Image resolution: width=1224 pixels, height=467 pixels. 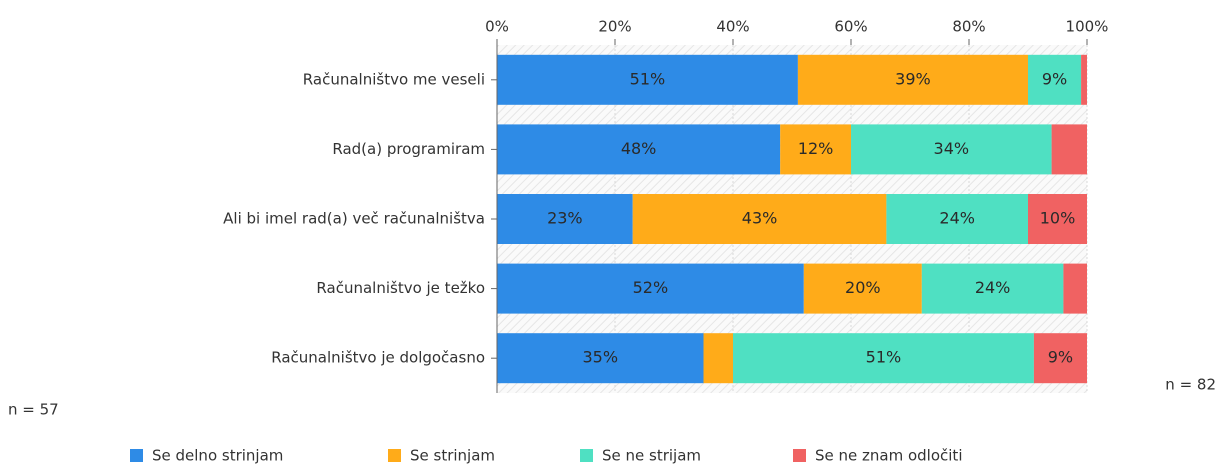 What do you see at coordinates (497, 27) in the screenshot?
I see `x-tick-label: 0%` at bounding box center [497, 27].